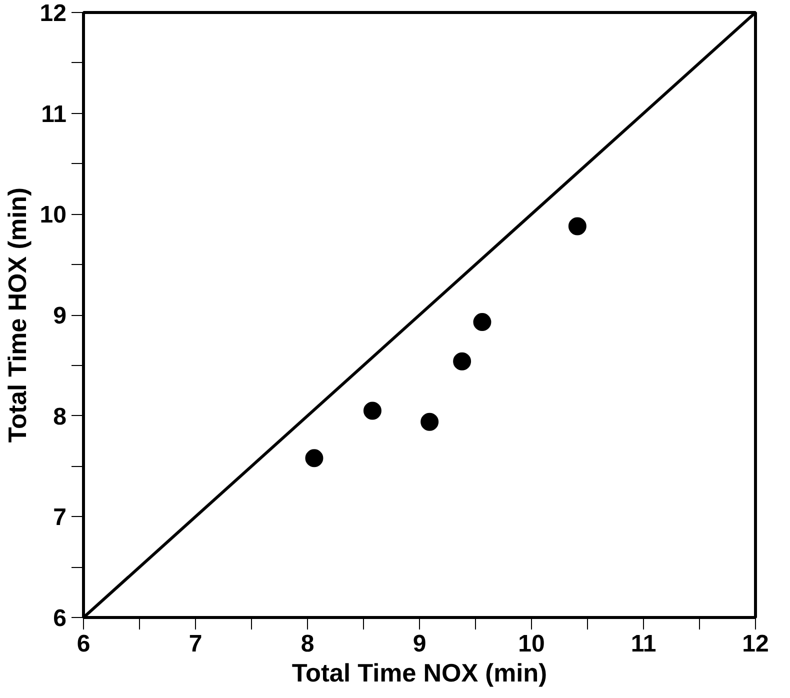 This screenshot has width=790, height=698. Describe the element at coordinates (53, 13) in the screenshot. I see `y-tick-label: 12` at that location.